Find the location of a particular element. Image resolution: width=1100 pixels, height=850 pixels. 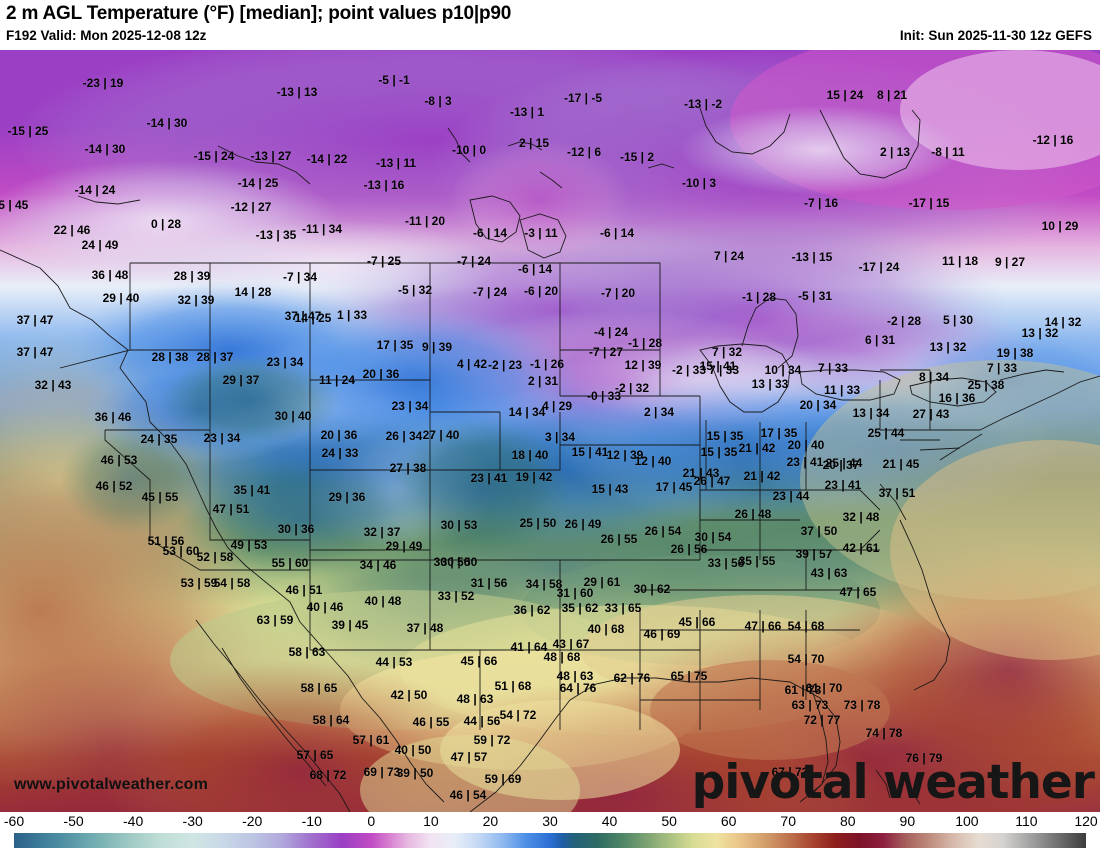

point-value-label: 7 | 33 is located at coordinates (833, 368).